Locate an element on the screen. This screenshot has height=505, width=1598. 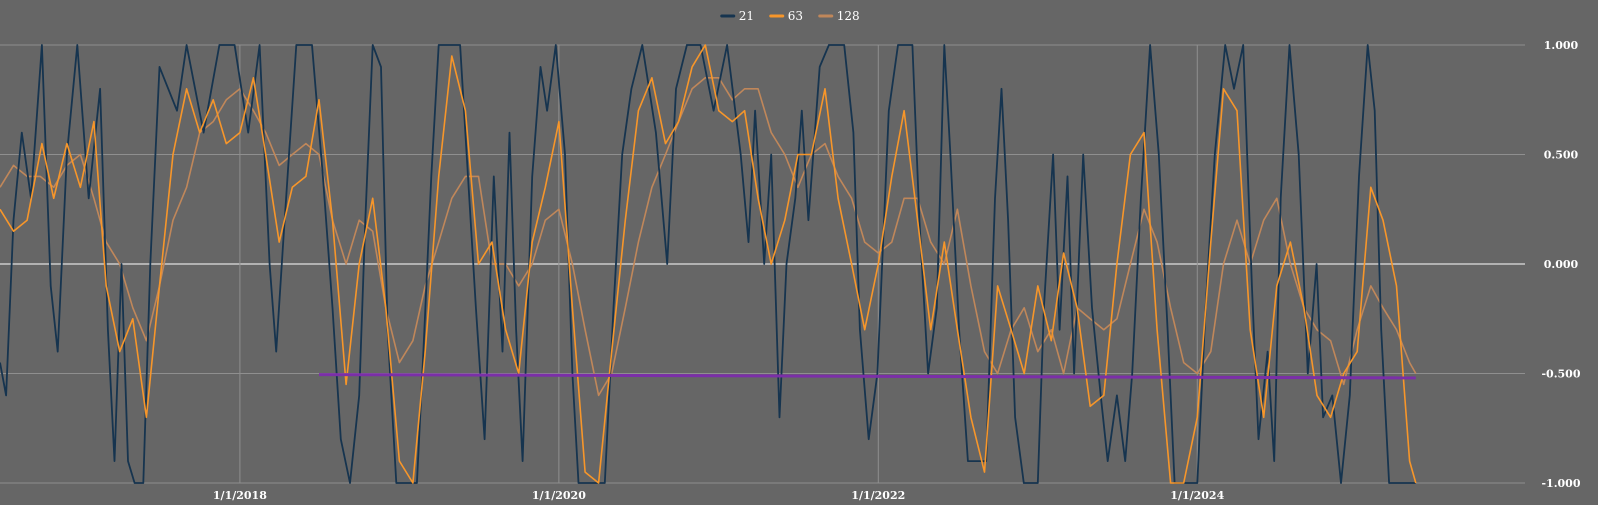
x-tick-label: 1/1/2024 is located at coordinates (1197, 495).